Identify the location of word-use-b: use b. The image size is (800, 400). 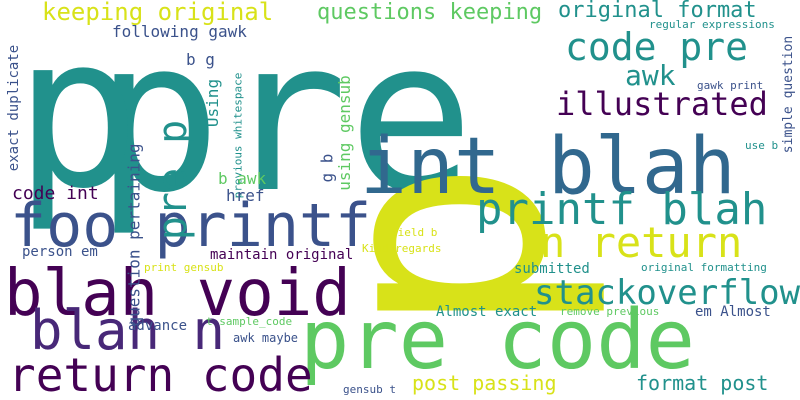
(762, 145).